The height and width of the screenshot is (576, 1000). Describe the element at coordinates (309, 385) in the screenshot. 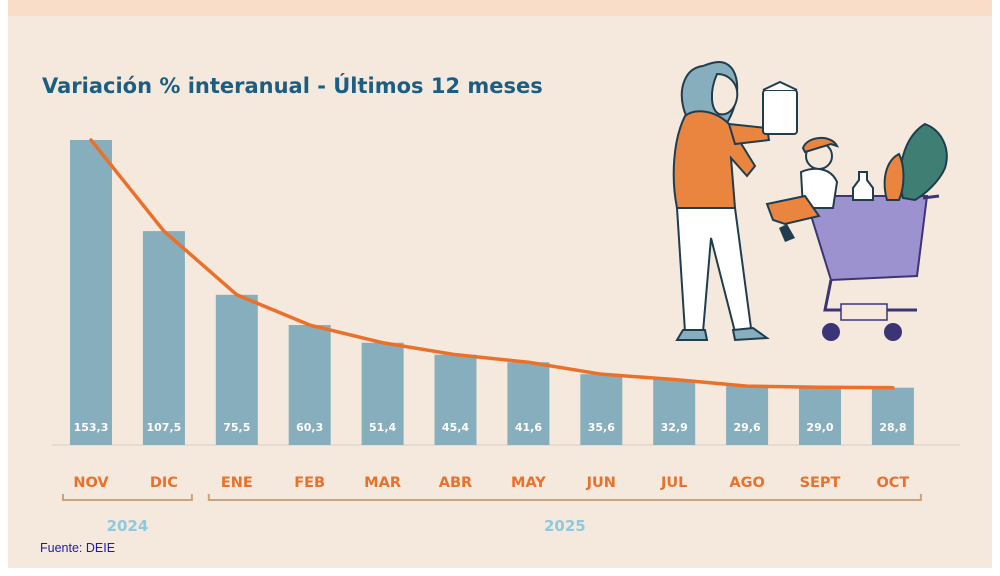

I see `bar-feb` at that location.